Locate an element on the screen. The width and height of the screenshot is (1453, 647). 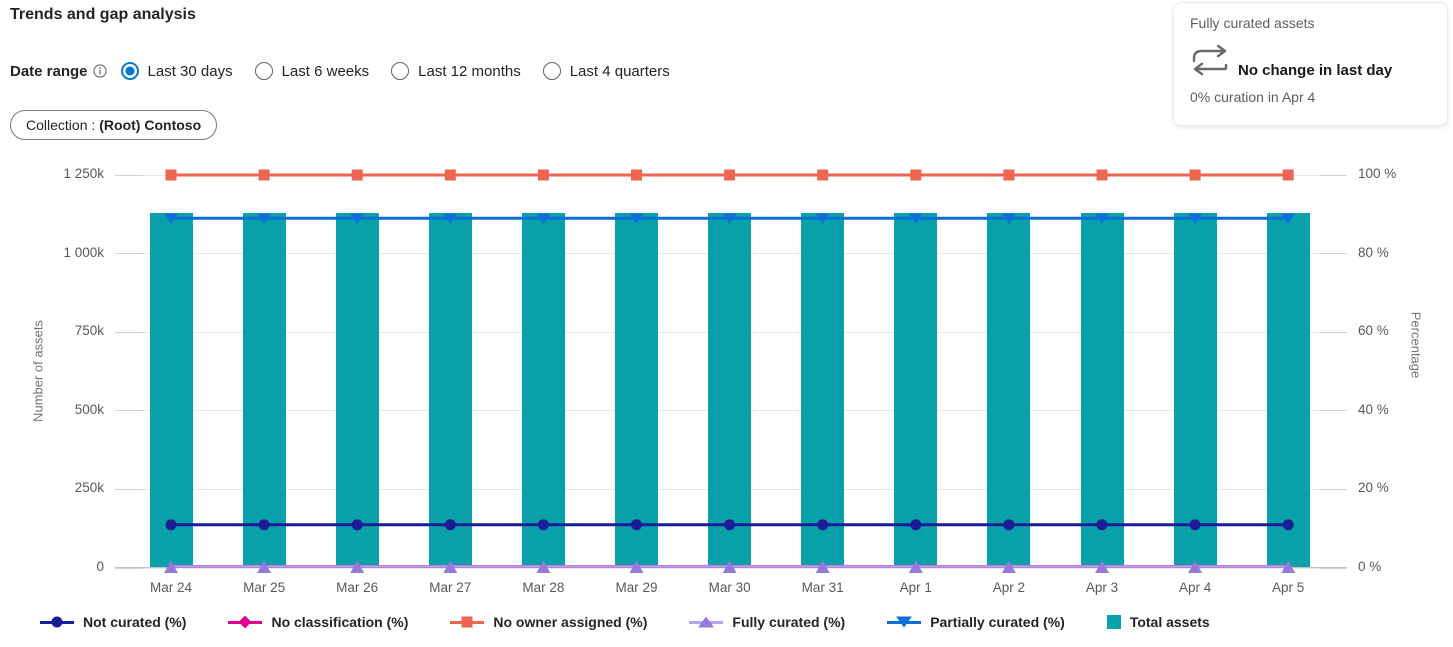
date-range-option-2: Last 6 weeks is located at coordinates (311, 71).